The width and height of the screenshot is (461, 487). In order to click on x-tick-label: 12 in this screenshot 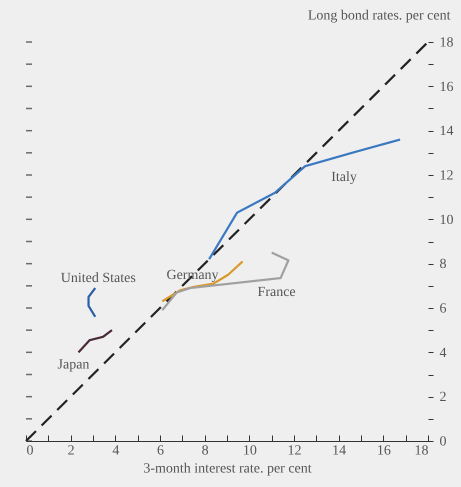, I will do `click(295, 451)`.